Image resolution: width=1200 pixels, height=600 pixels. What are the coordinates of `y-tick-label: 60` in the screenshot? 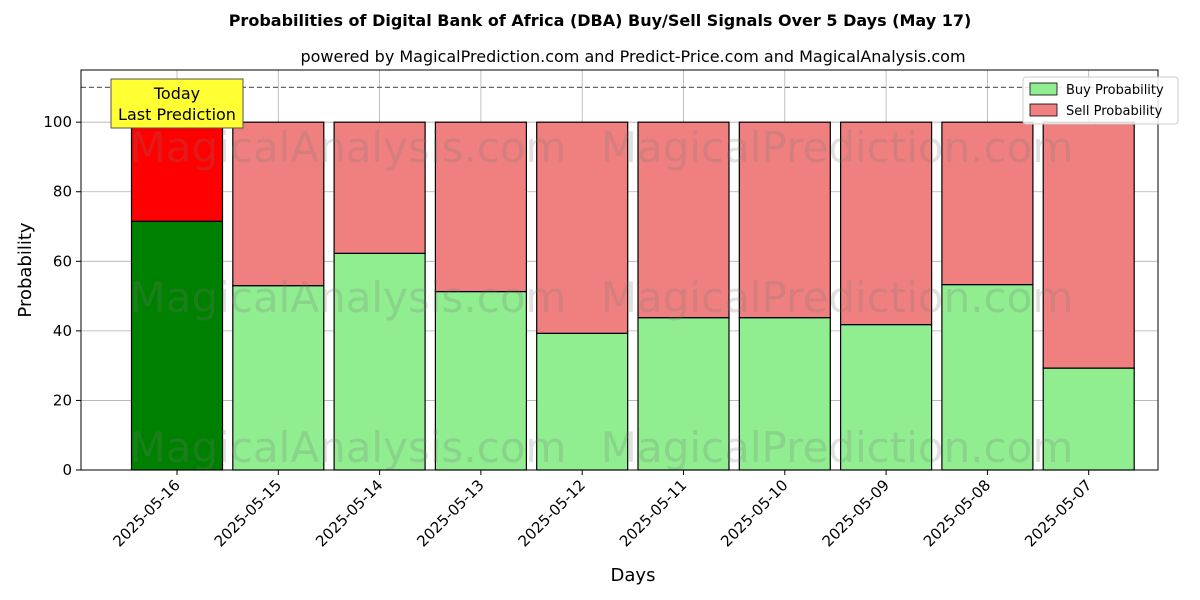 It's located at (62, 261).